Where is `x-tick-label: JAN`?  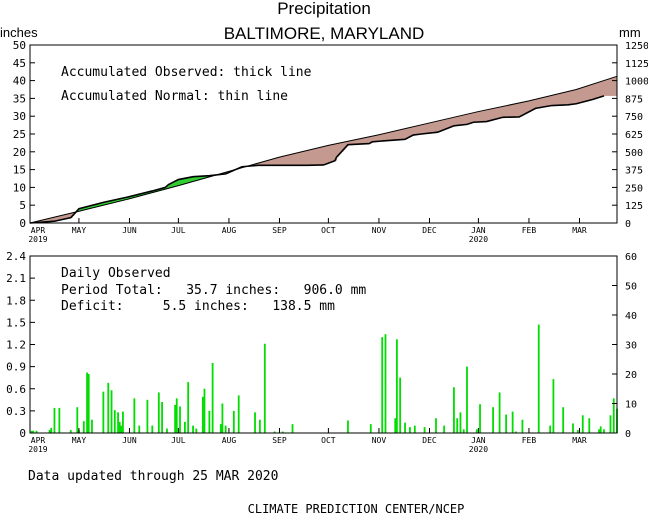
x-tick-label: JAN is located at coordinates (478, 230).